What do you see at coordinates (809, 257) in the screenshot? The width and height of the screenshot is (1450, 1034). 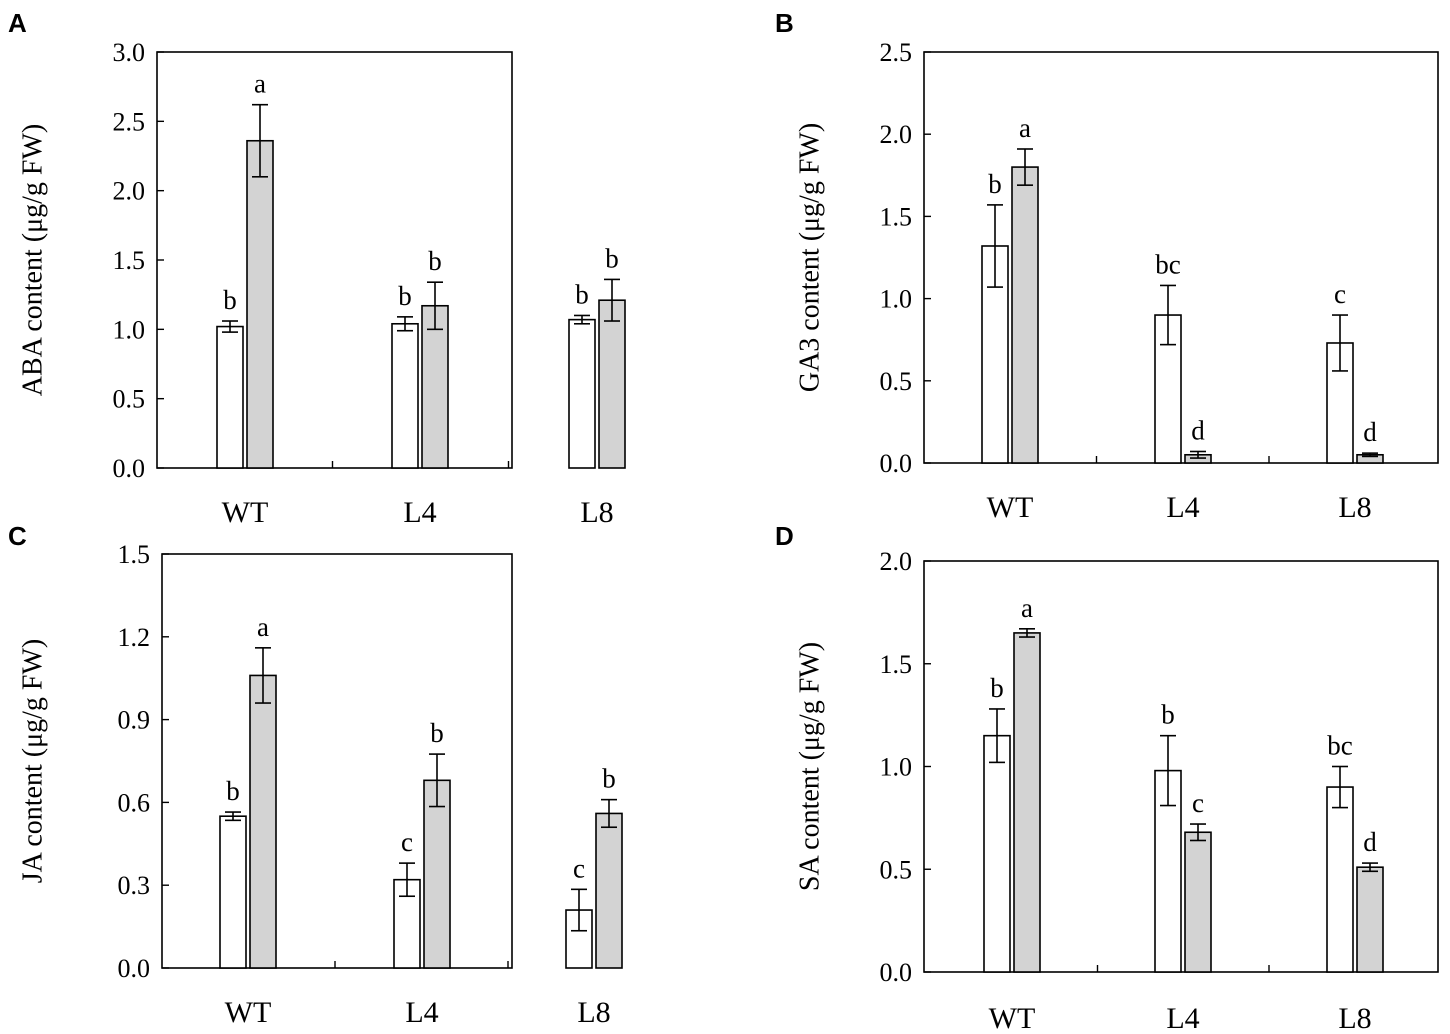 I see `y-axis-label: GA3 content (μg/g FW)` at bounding box center [809, 257].